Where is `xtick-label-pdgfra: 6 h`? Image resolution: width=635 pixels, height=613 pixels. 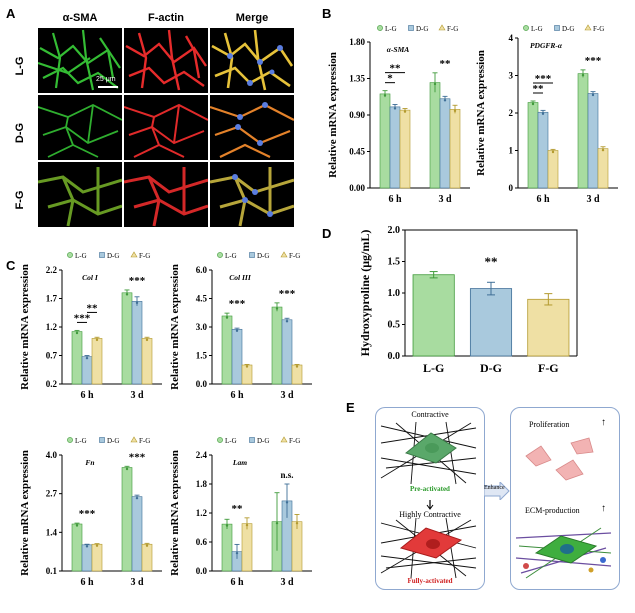
xtick-label-pdgfra: 6 h is located at coordinates (543, 199).